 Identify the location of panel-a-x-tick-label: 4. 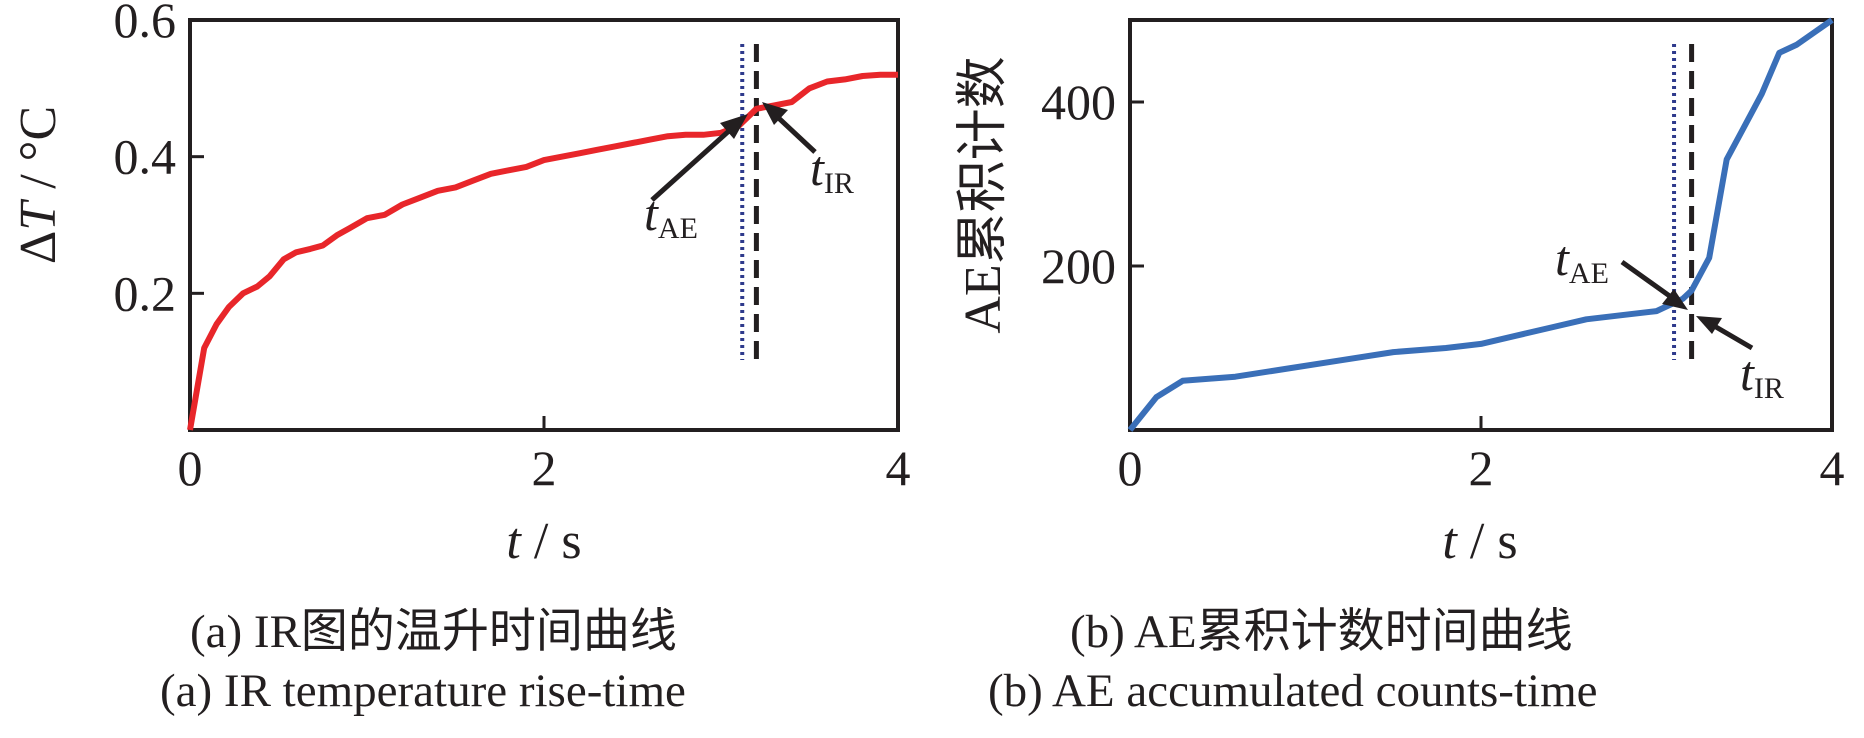
(898, 468).